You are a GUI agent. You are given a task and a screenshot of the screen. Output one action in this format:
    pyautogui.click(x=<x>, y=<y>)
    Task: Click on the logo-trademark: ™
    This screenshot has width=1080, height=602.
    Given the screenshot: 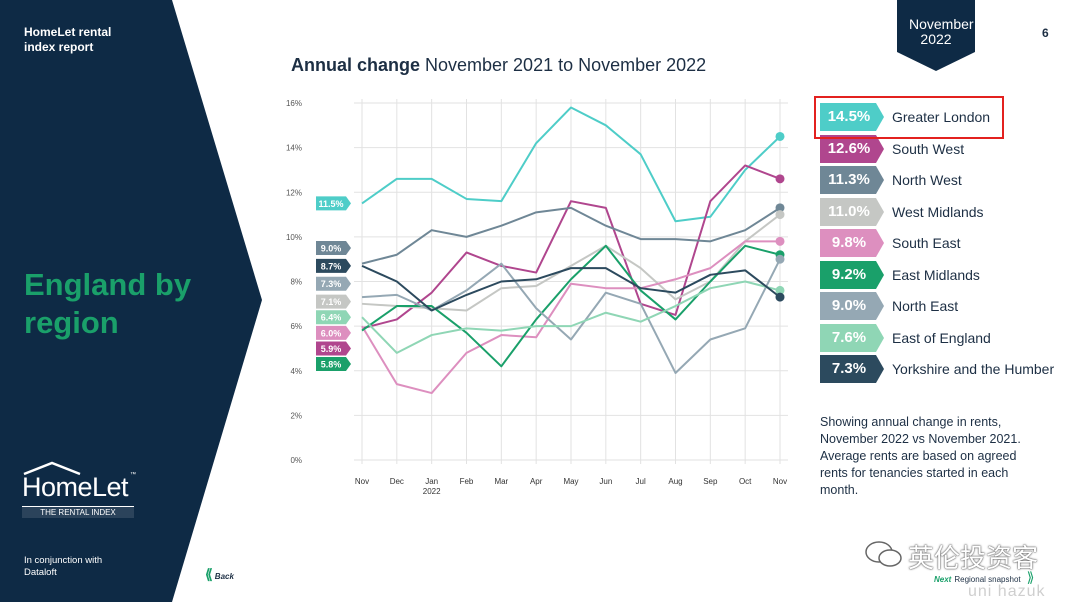 What is the action you would take?
    pyautogui.click(x=133, y=475)
    